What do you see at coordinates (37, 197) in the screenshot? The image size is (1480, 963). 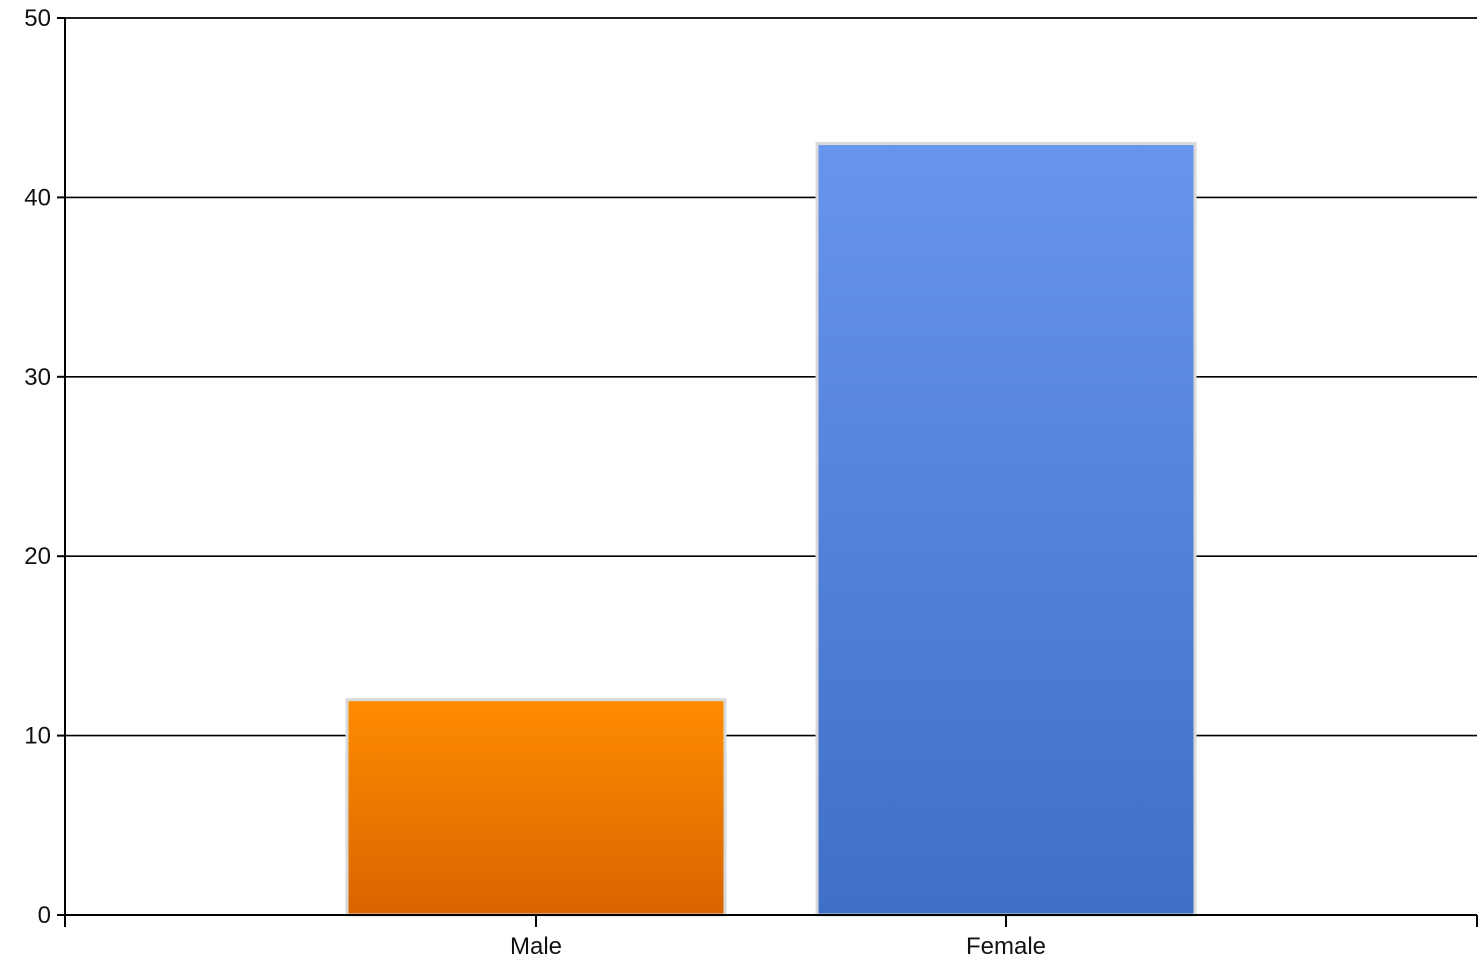 I see `y-tick-label: 40` at bounding box center [37, 197].